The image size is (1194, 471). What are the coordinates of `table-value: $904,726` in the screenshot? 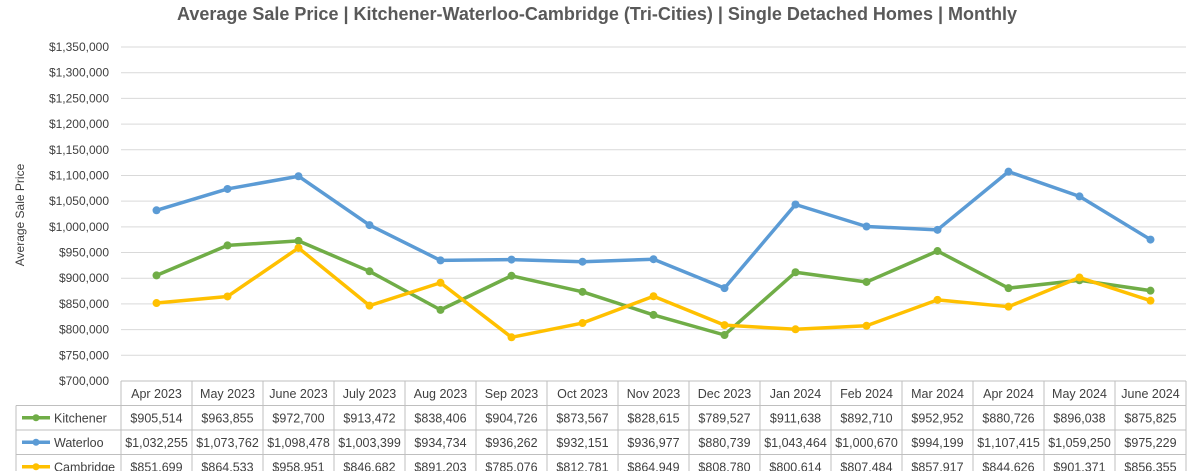 It's located at (511, 418).